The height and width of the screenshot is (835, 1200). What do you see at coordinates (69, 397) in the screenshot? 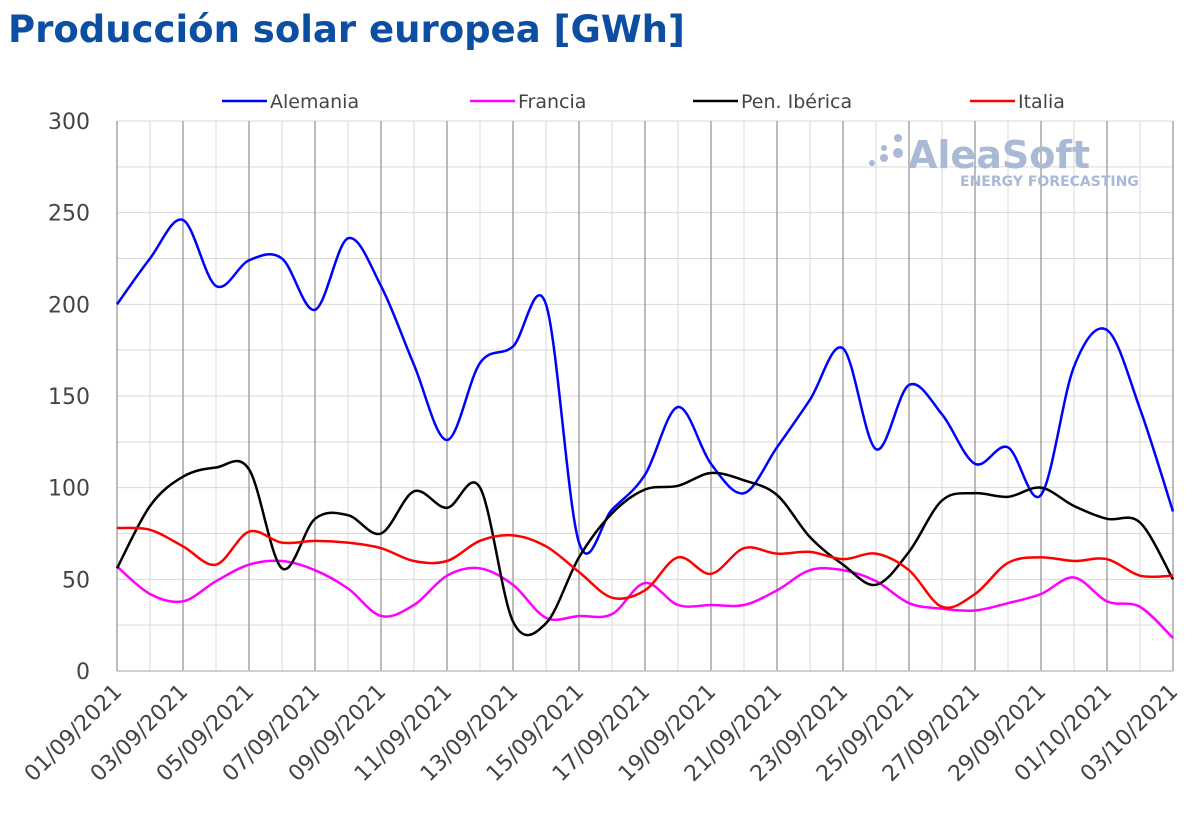
I see `y-tick-label: 150` at bounding box center [69, 397].